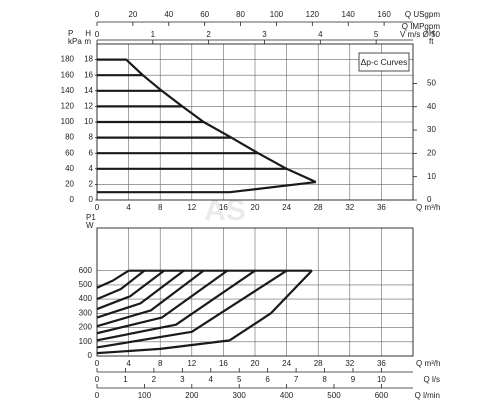 This screenshot has width=500, height=400. Describe the element at coordinates (431, 41) in the screenshot. I see `axis-unit: ft` at that location.